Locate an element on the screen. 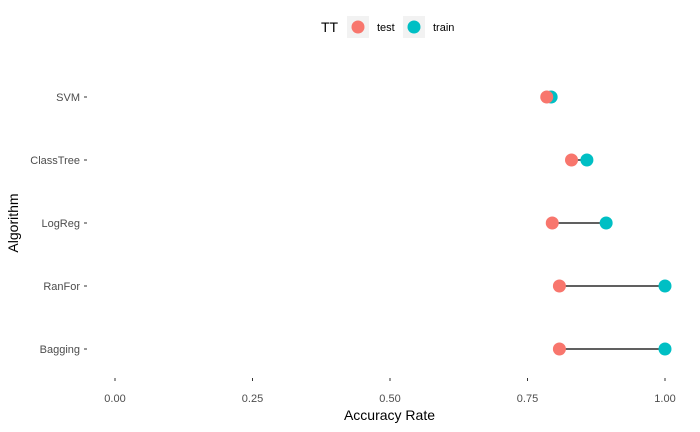 The width and height of the screenshot is (700, 432). x-axis-title: Accuracy Rate is located at coordinates (389, 415).